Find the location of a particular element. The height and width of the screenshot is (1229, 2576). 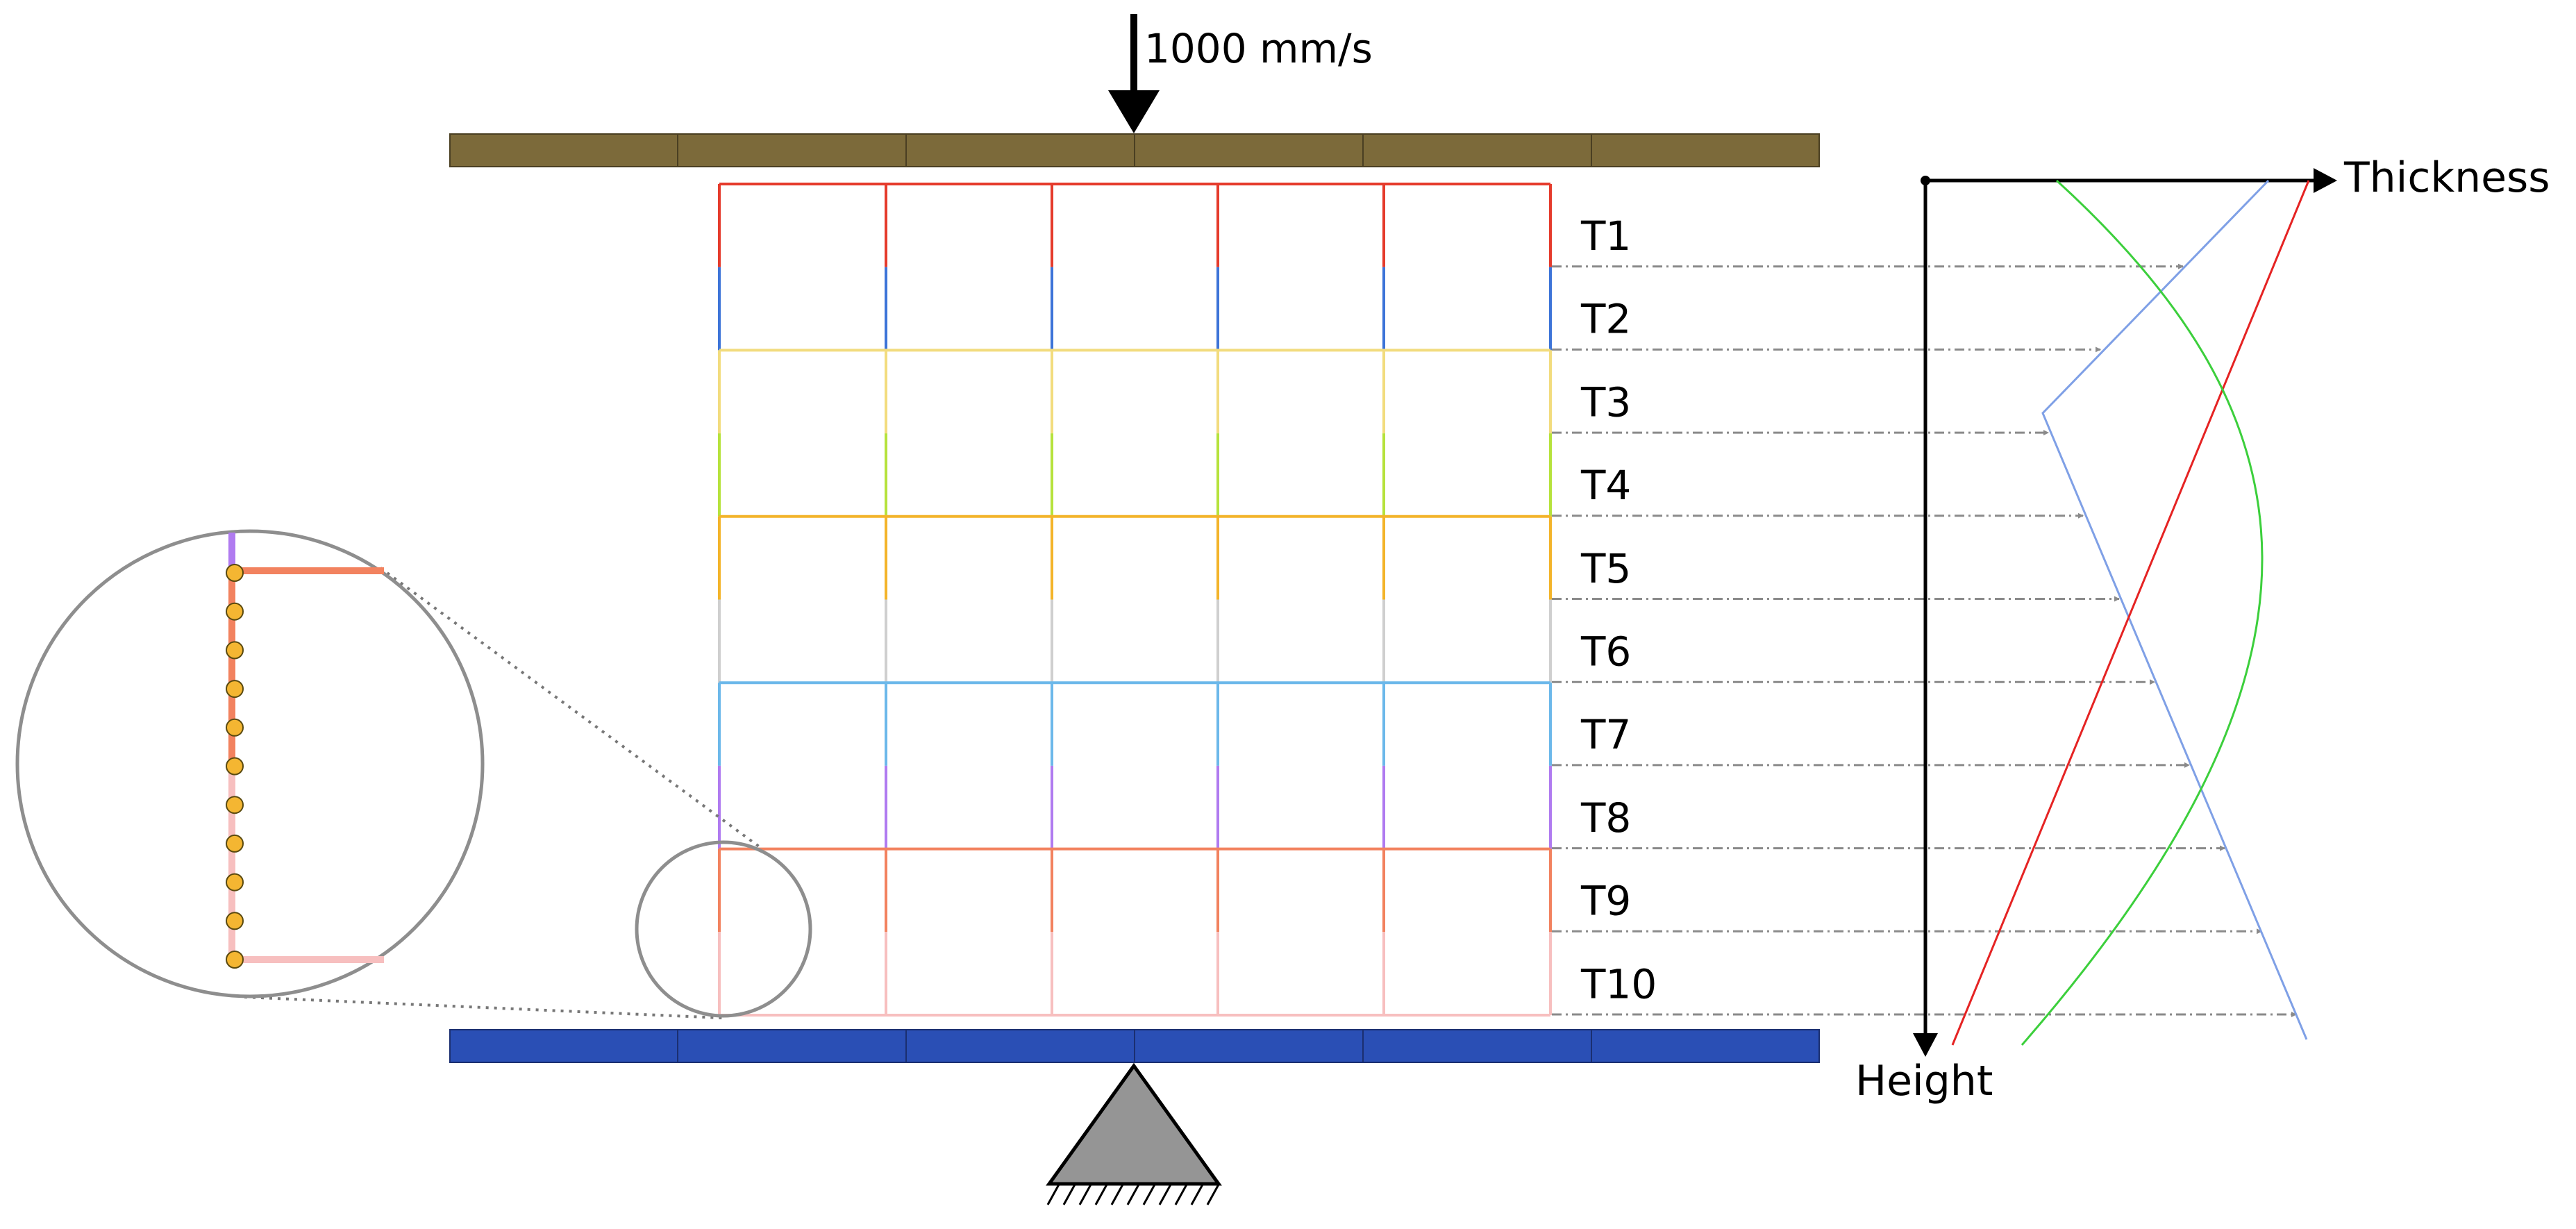

top-plate is located at coordinates (1134, 150).